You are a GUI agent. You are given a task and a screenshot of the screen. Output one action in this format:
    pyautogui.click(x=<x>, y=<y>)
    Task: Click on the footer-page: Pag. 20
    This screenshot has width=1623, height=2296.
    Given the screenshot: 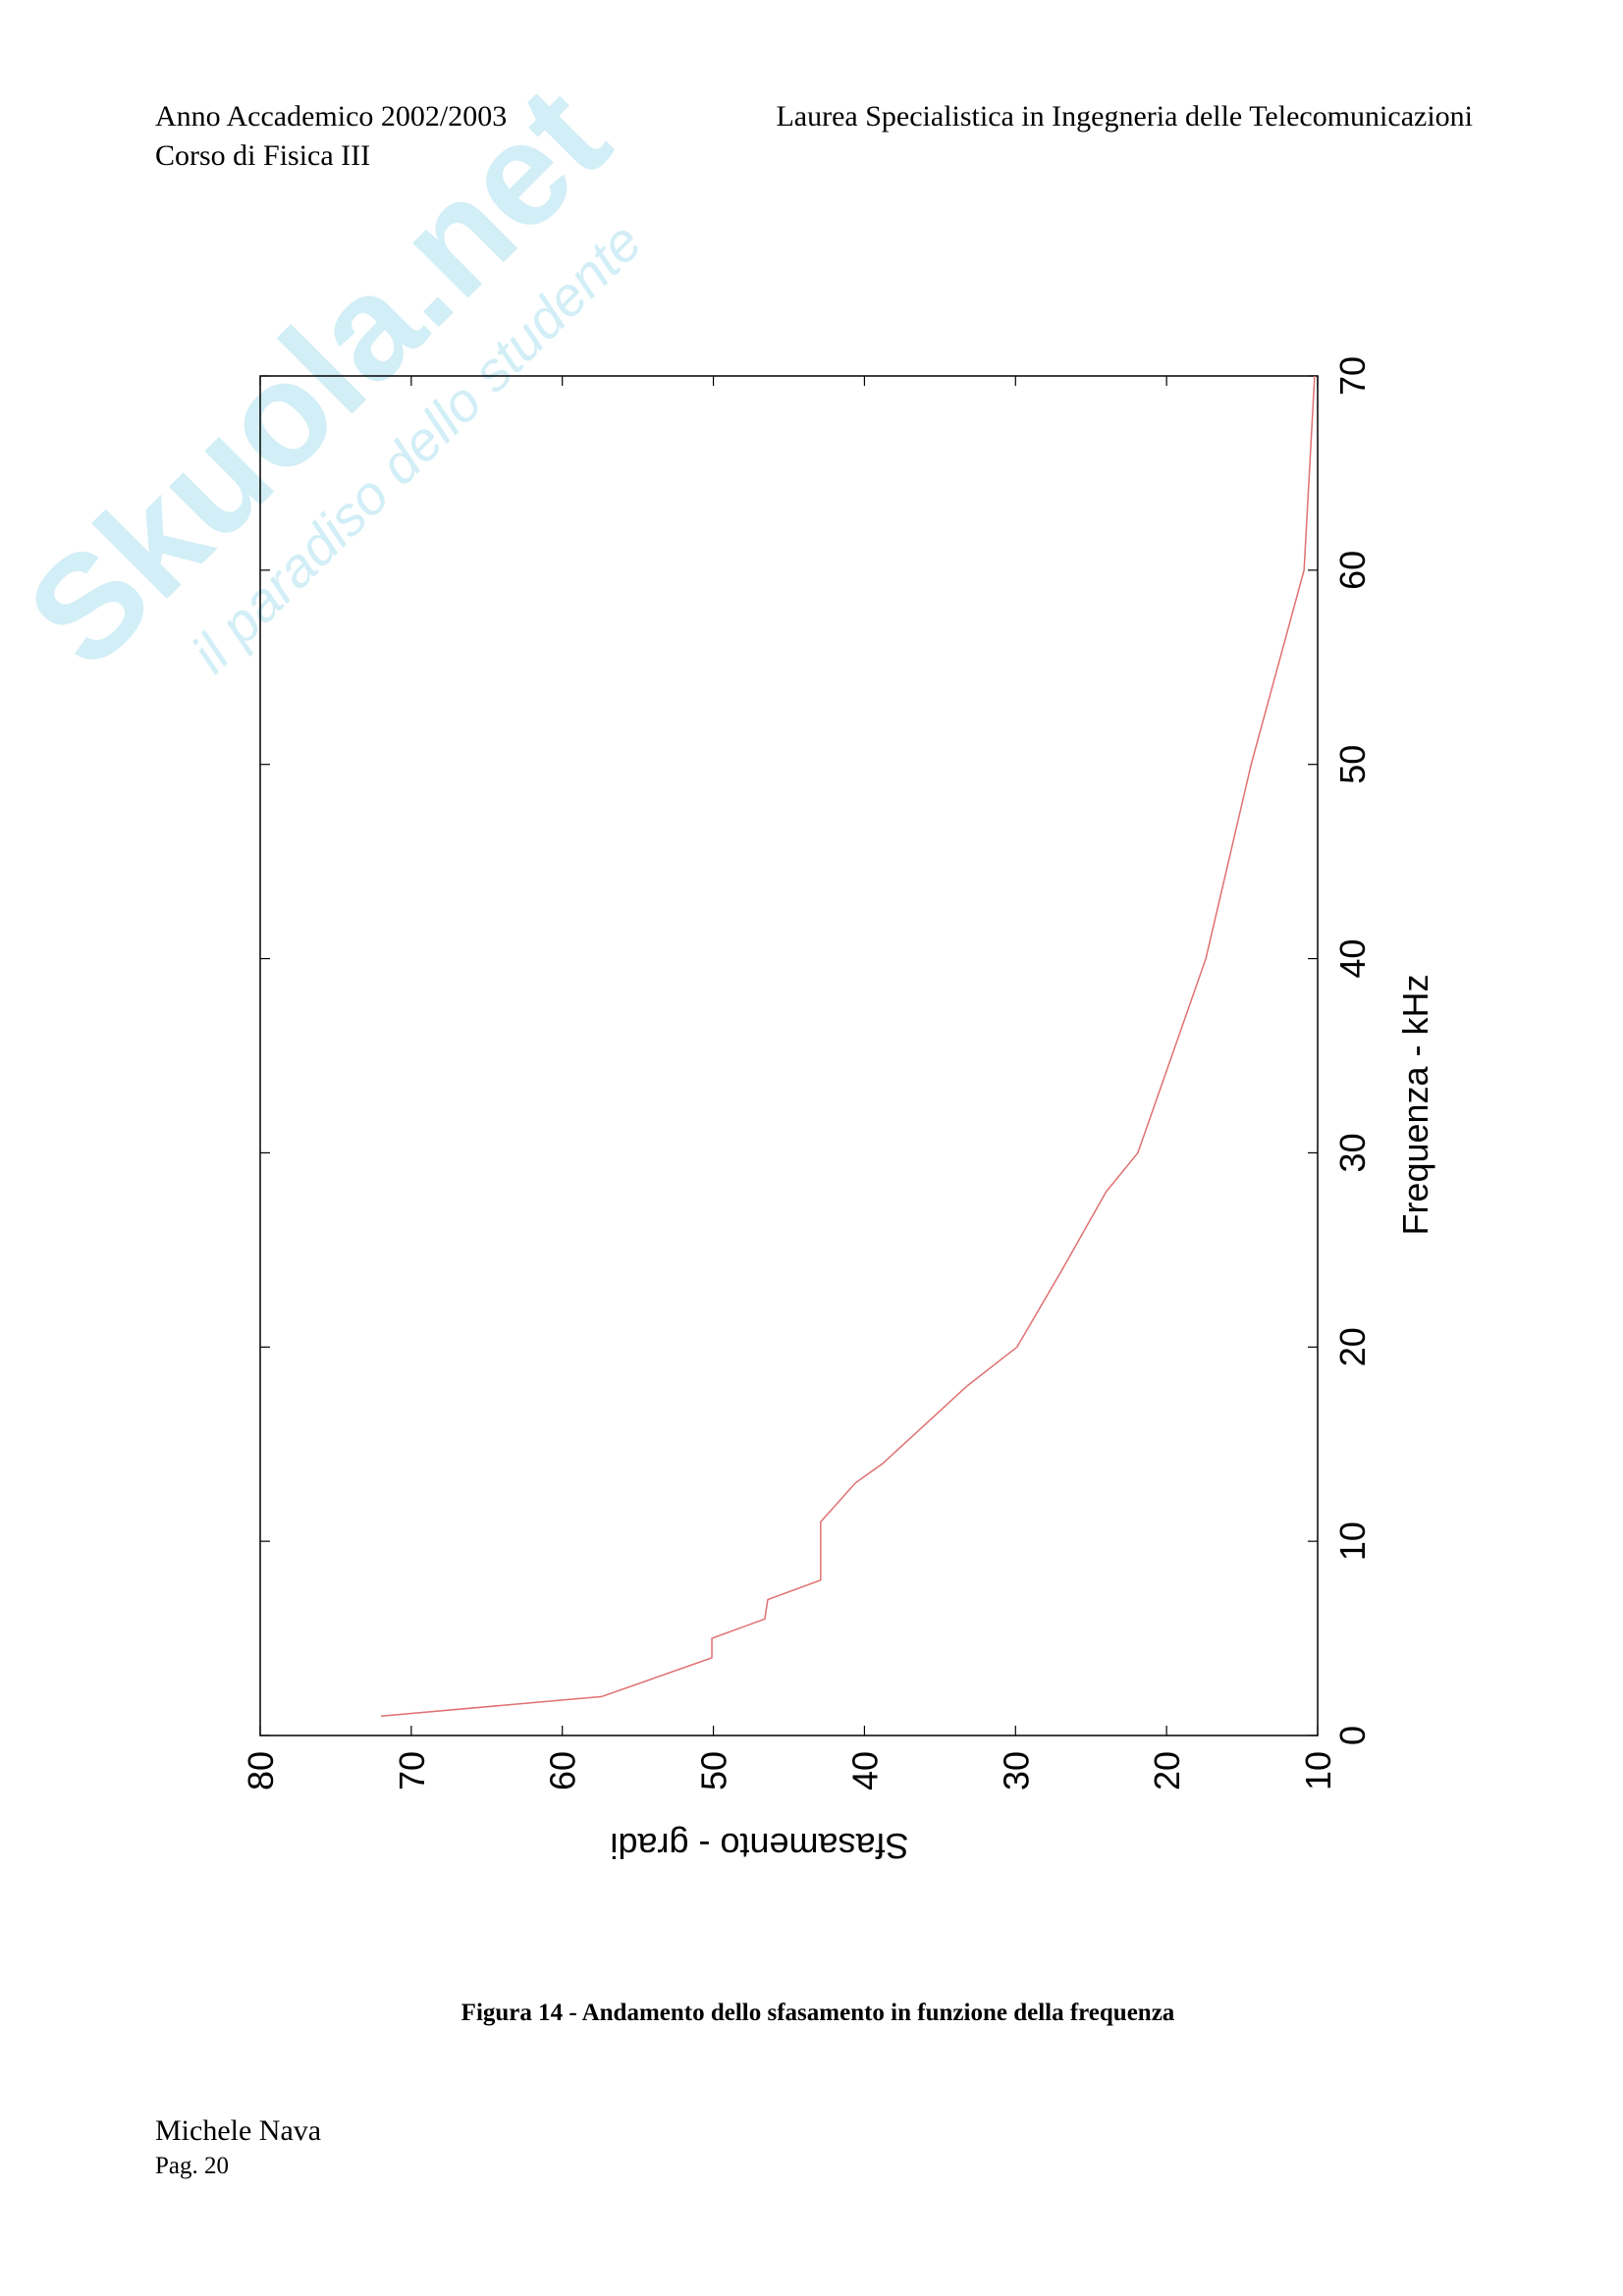 What is the action you would take?
    pyautogui.click(x=192, y=2166)
    